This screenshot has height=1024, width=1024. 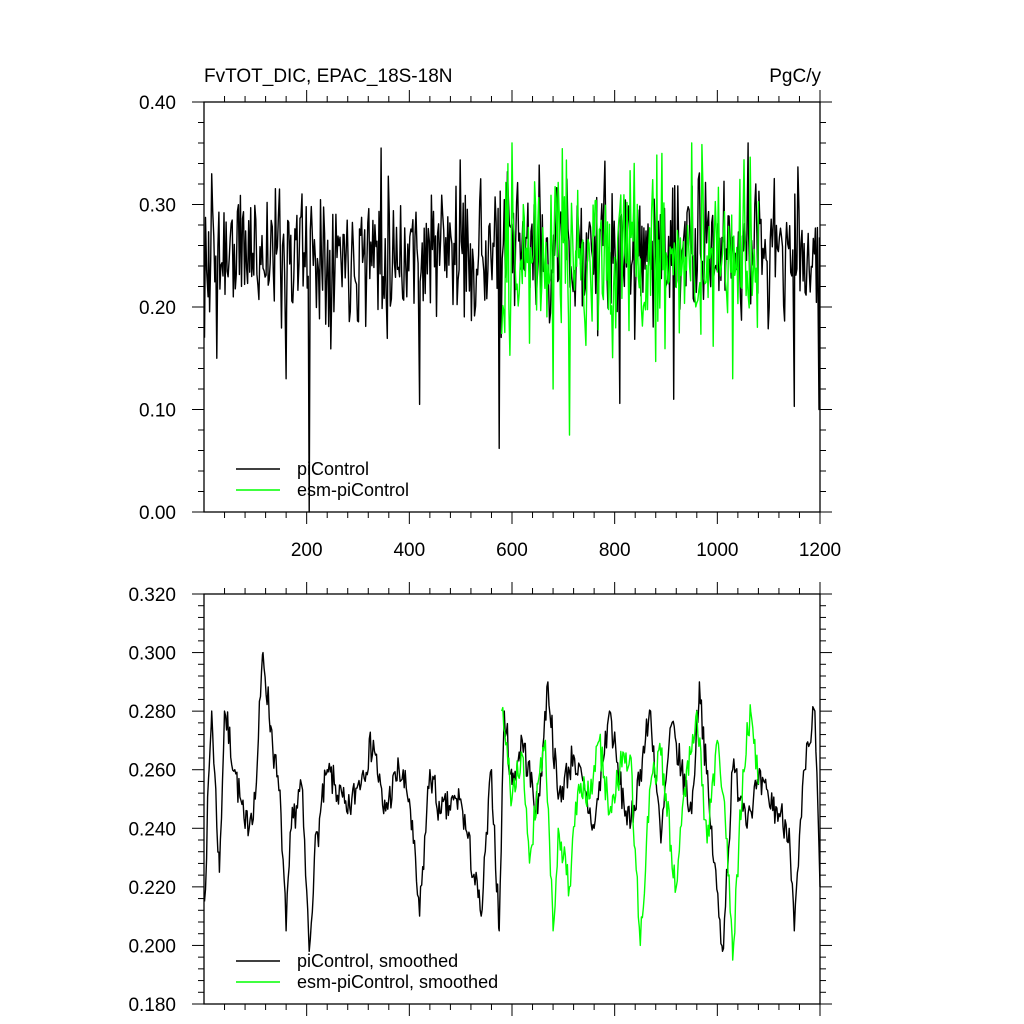 I want to click on x-tick-label: 800, so click(x=615, y=550).